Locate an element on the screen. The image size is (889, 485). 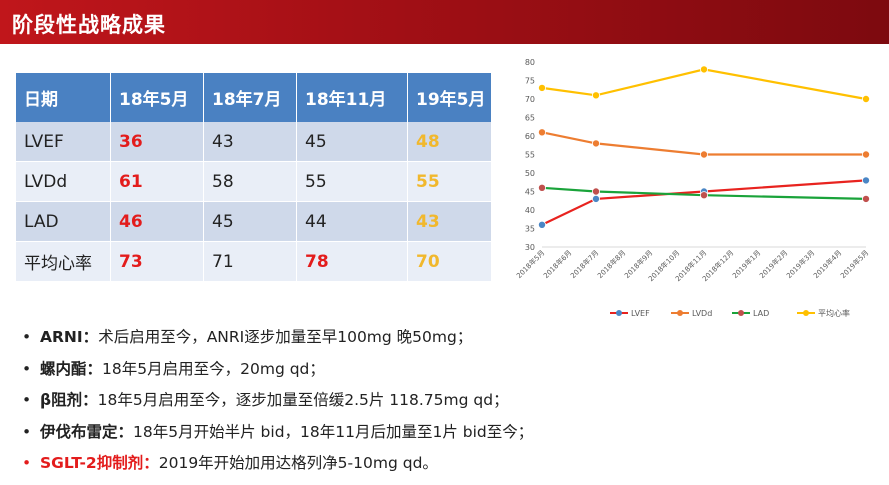
note-item: • 螺内酯：18年5月启用至今，20mg qd； is located at coordinates (277, 375).